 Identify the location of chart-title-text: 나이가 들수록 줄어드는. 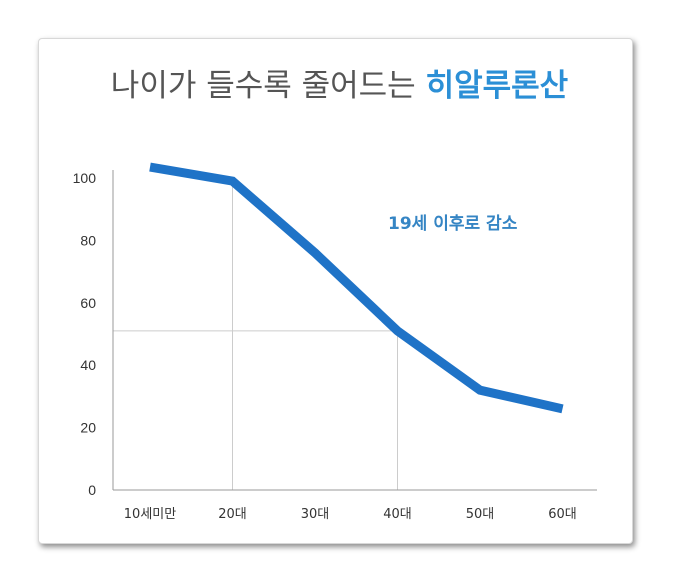
(263, 86).